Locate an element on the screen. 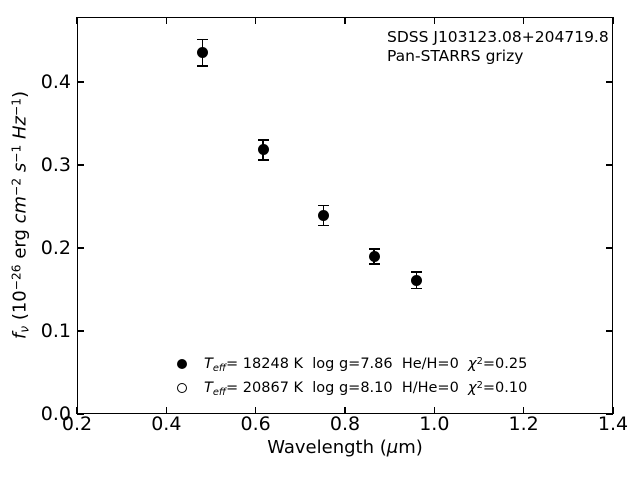  x-tick-label: 0.8 is located at coordinates (345, 424).